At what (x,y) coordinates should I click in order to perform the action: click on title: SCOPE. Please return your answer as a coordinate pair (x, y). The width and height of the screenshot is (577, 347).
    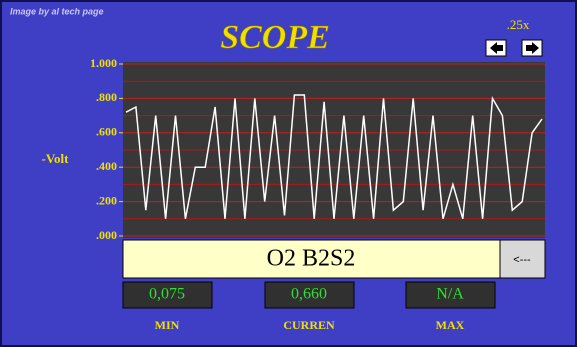
    Looking at the image, I should click on (275, 37).